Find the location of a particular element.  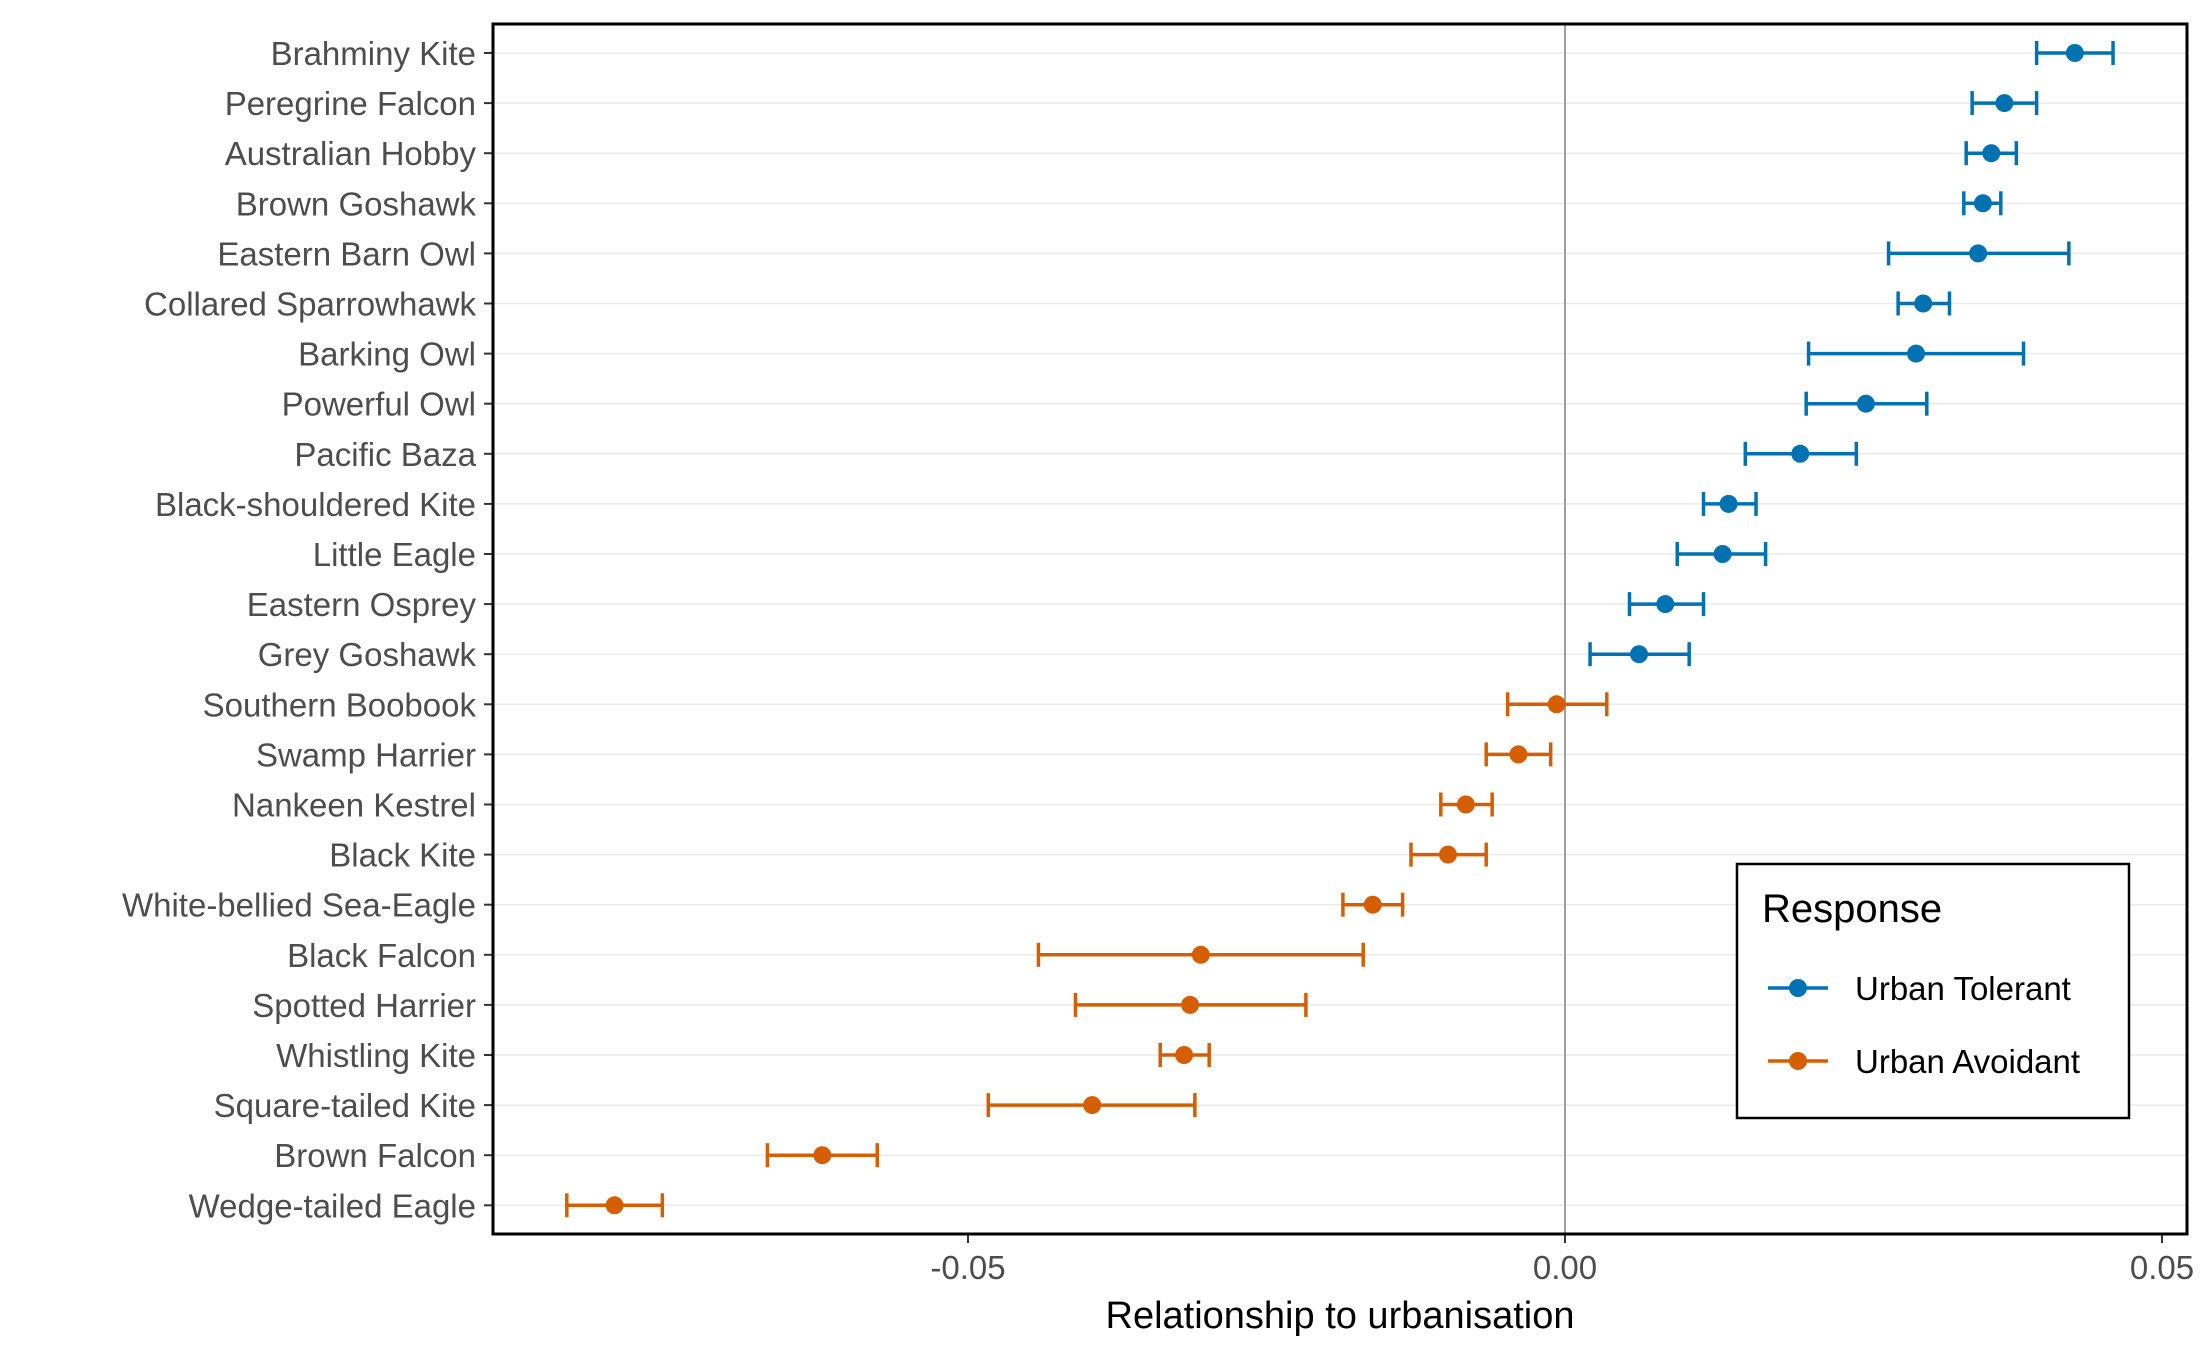

x-axis: -0.05 0.00 0.05 is located at coordinates (1562, 1260).